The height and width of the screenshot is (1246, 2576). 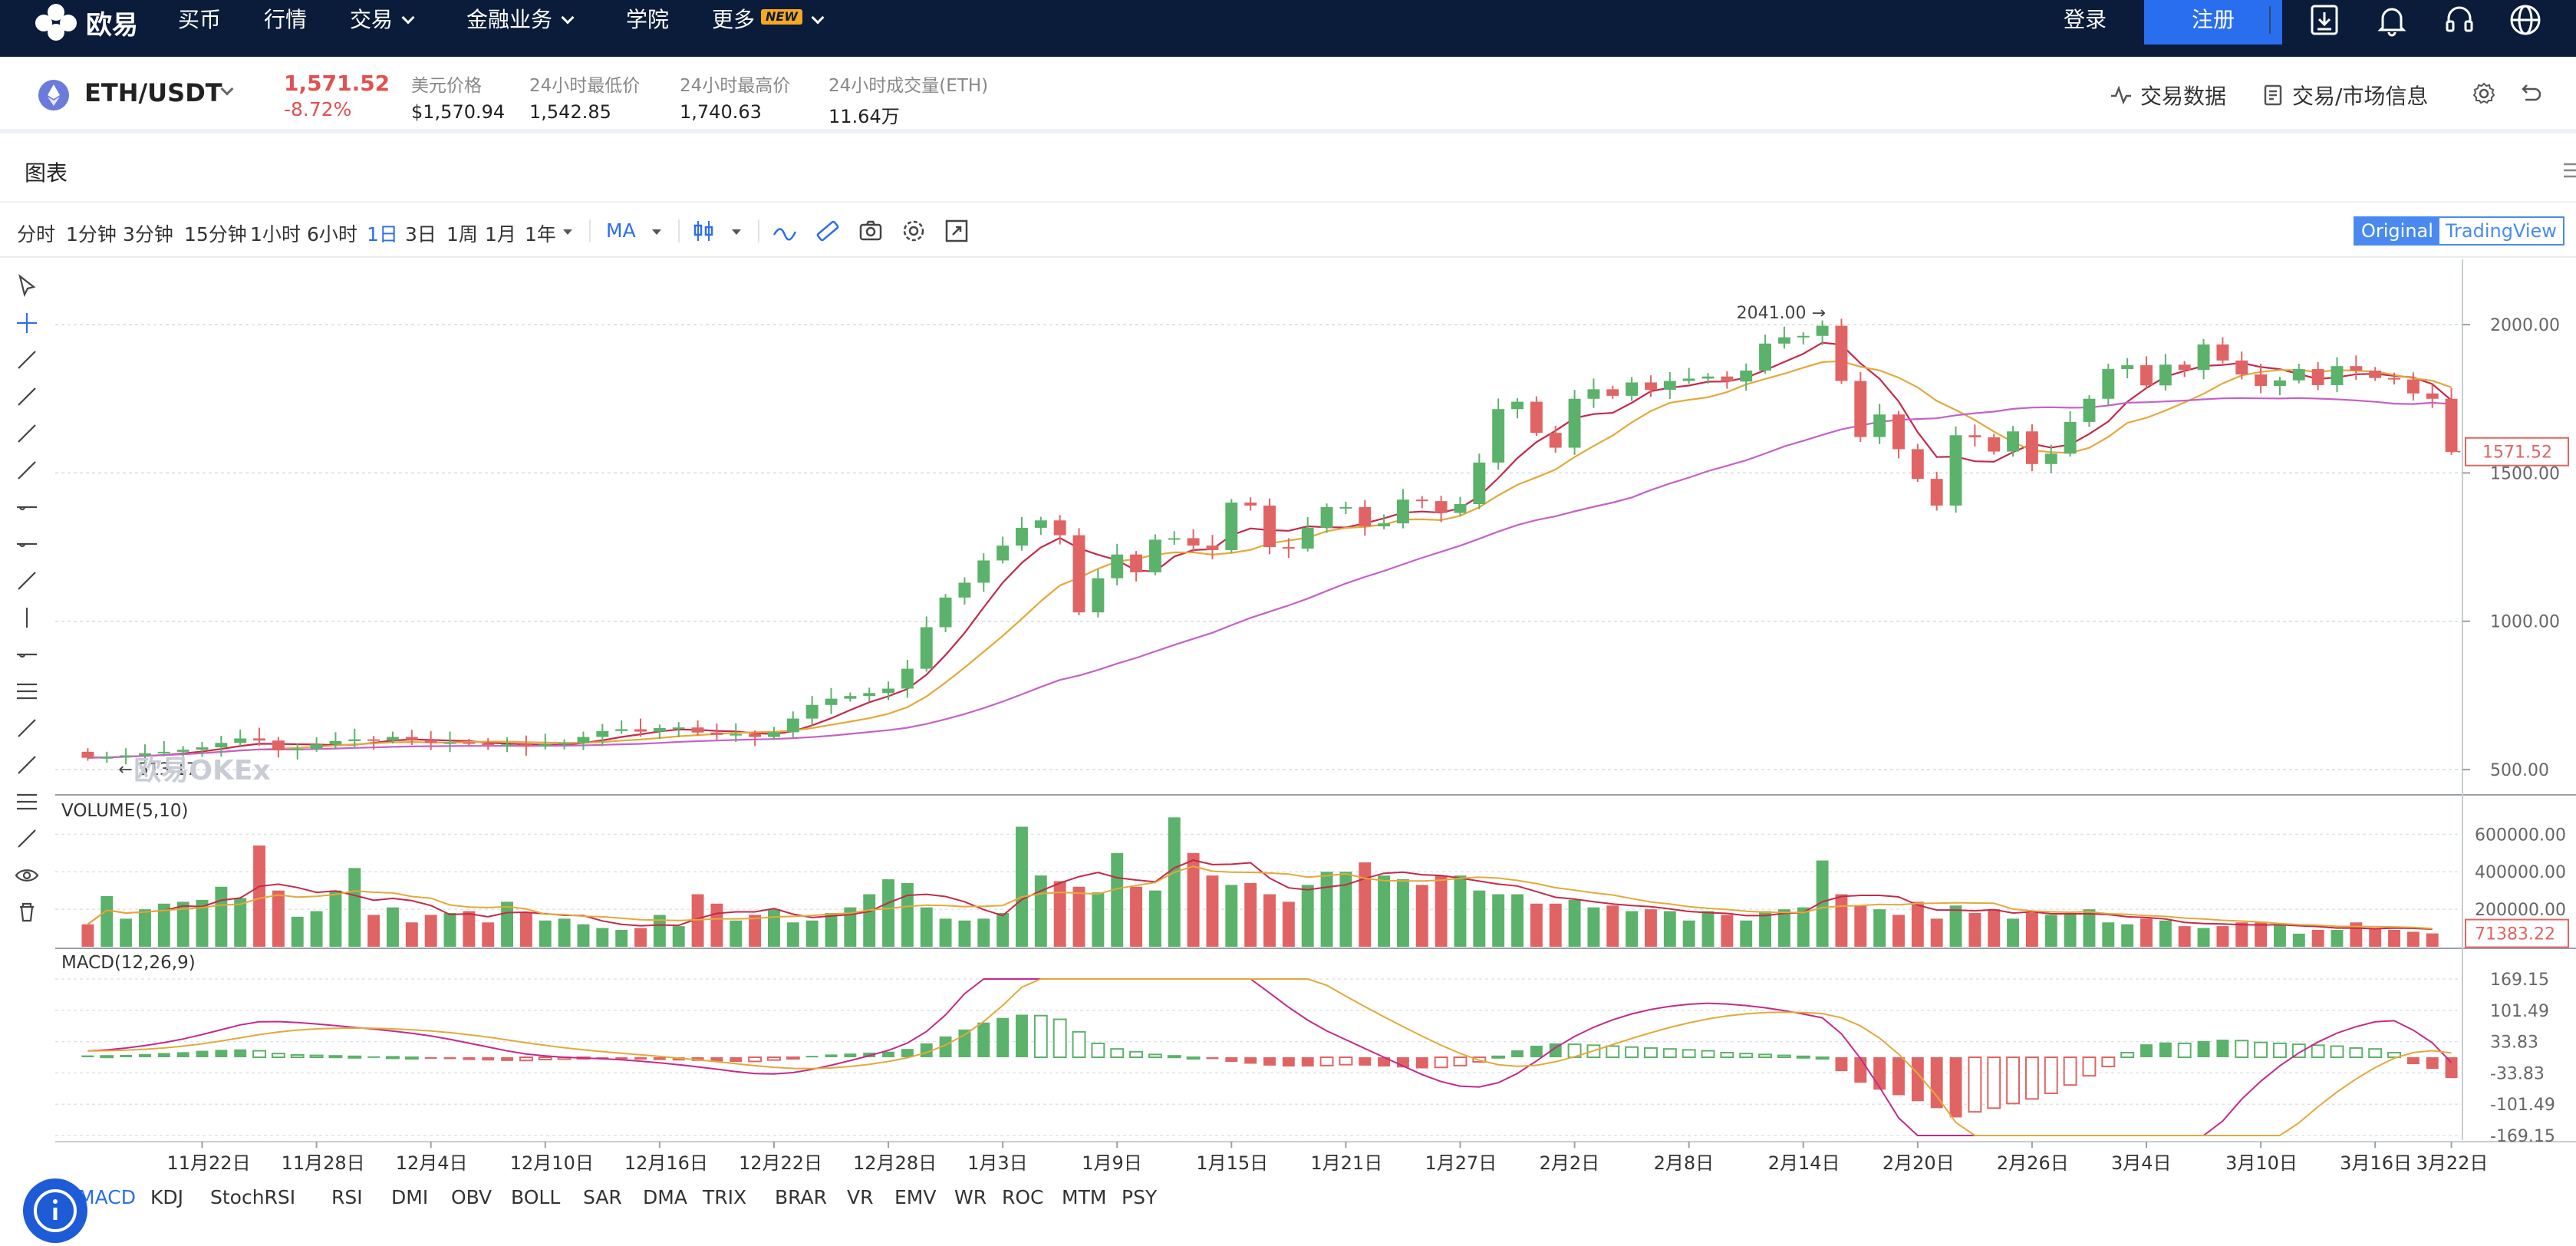 I want to click on fullscreen-icon, so click(x=957, y=231).